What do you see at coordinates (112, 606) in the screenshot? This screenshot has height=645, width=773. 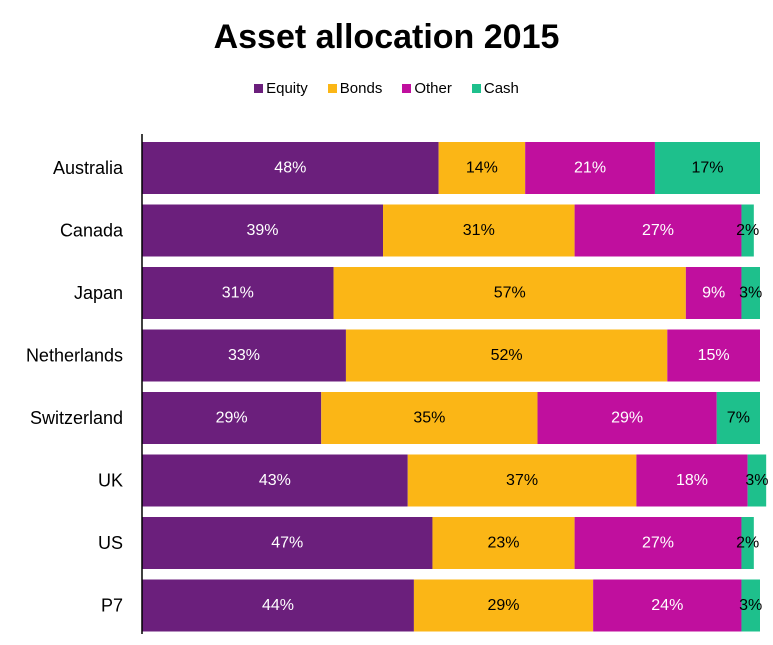 I see `category-label-p7: P7` at bounding box center [112, 606].